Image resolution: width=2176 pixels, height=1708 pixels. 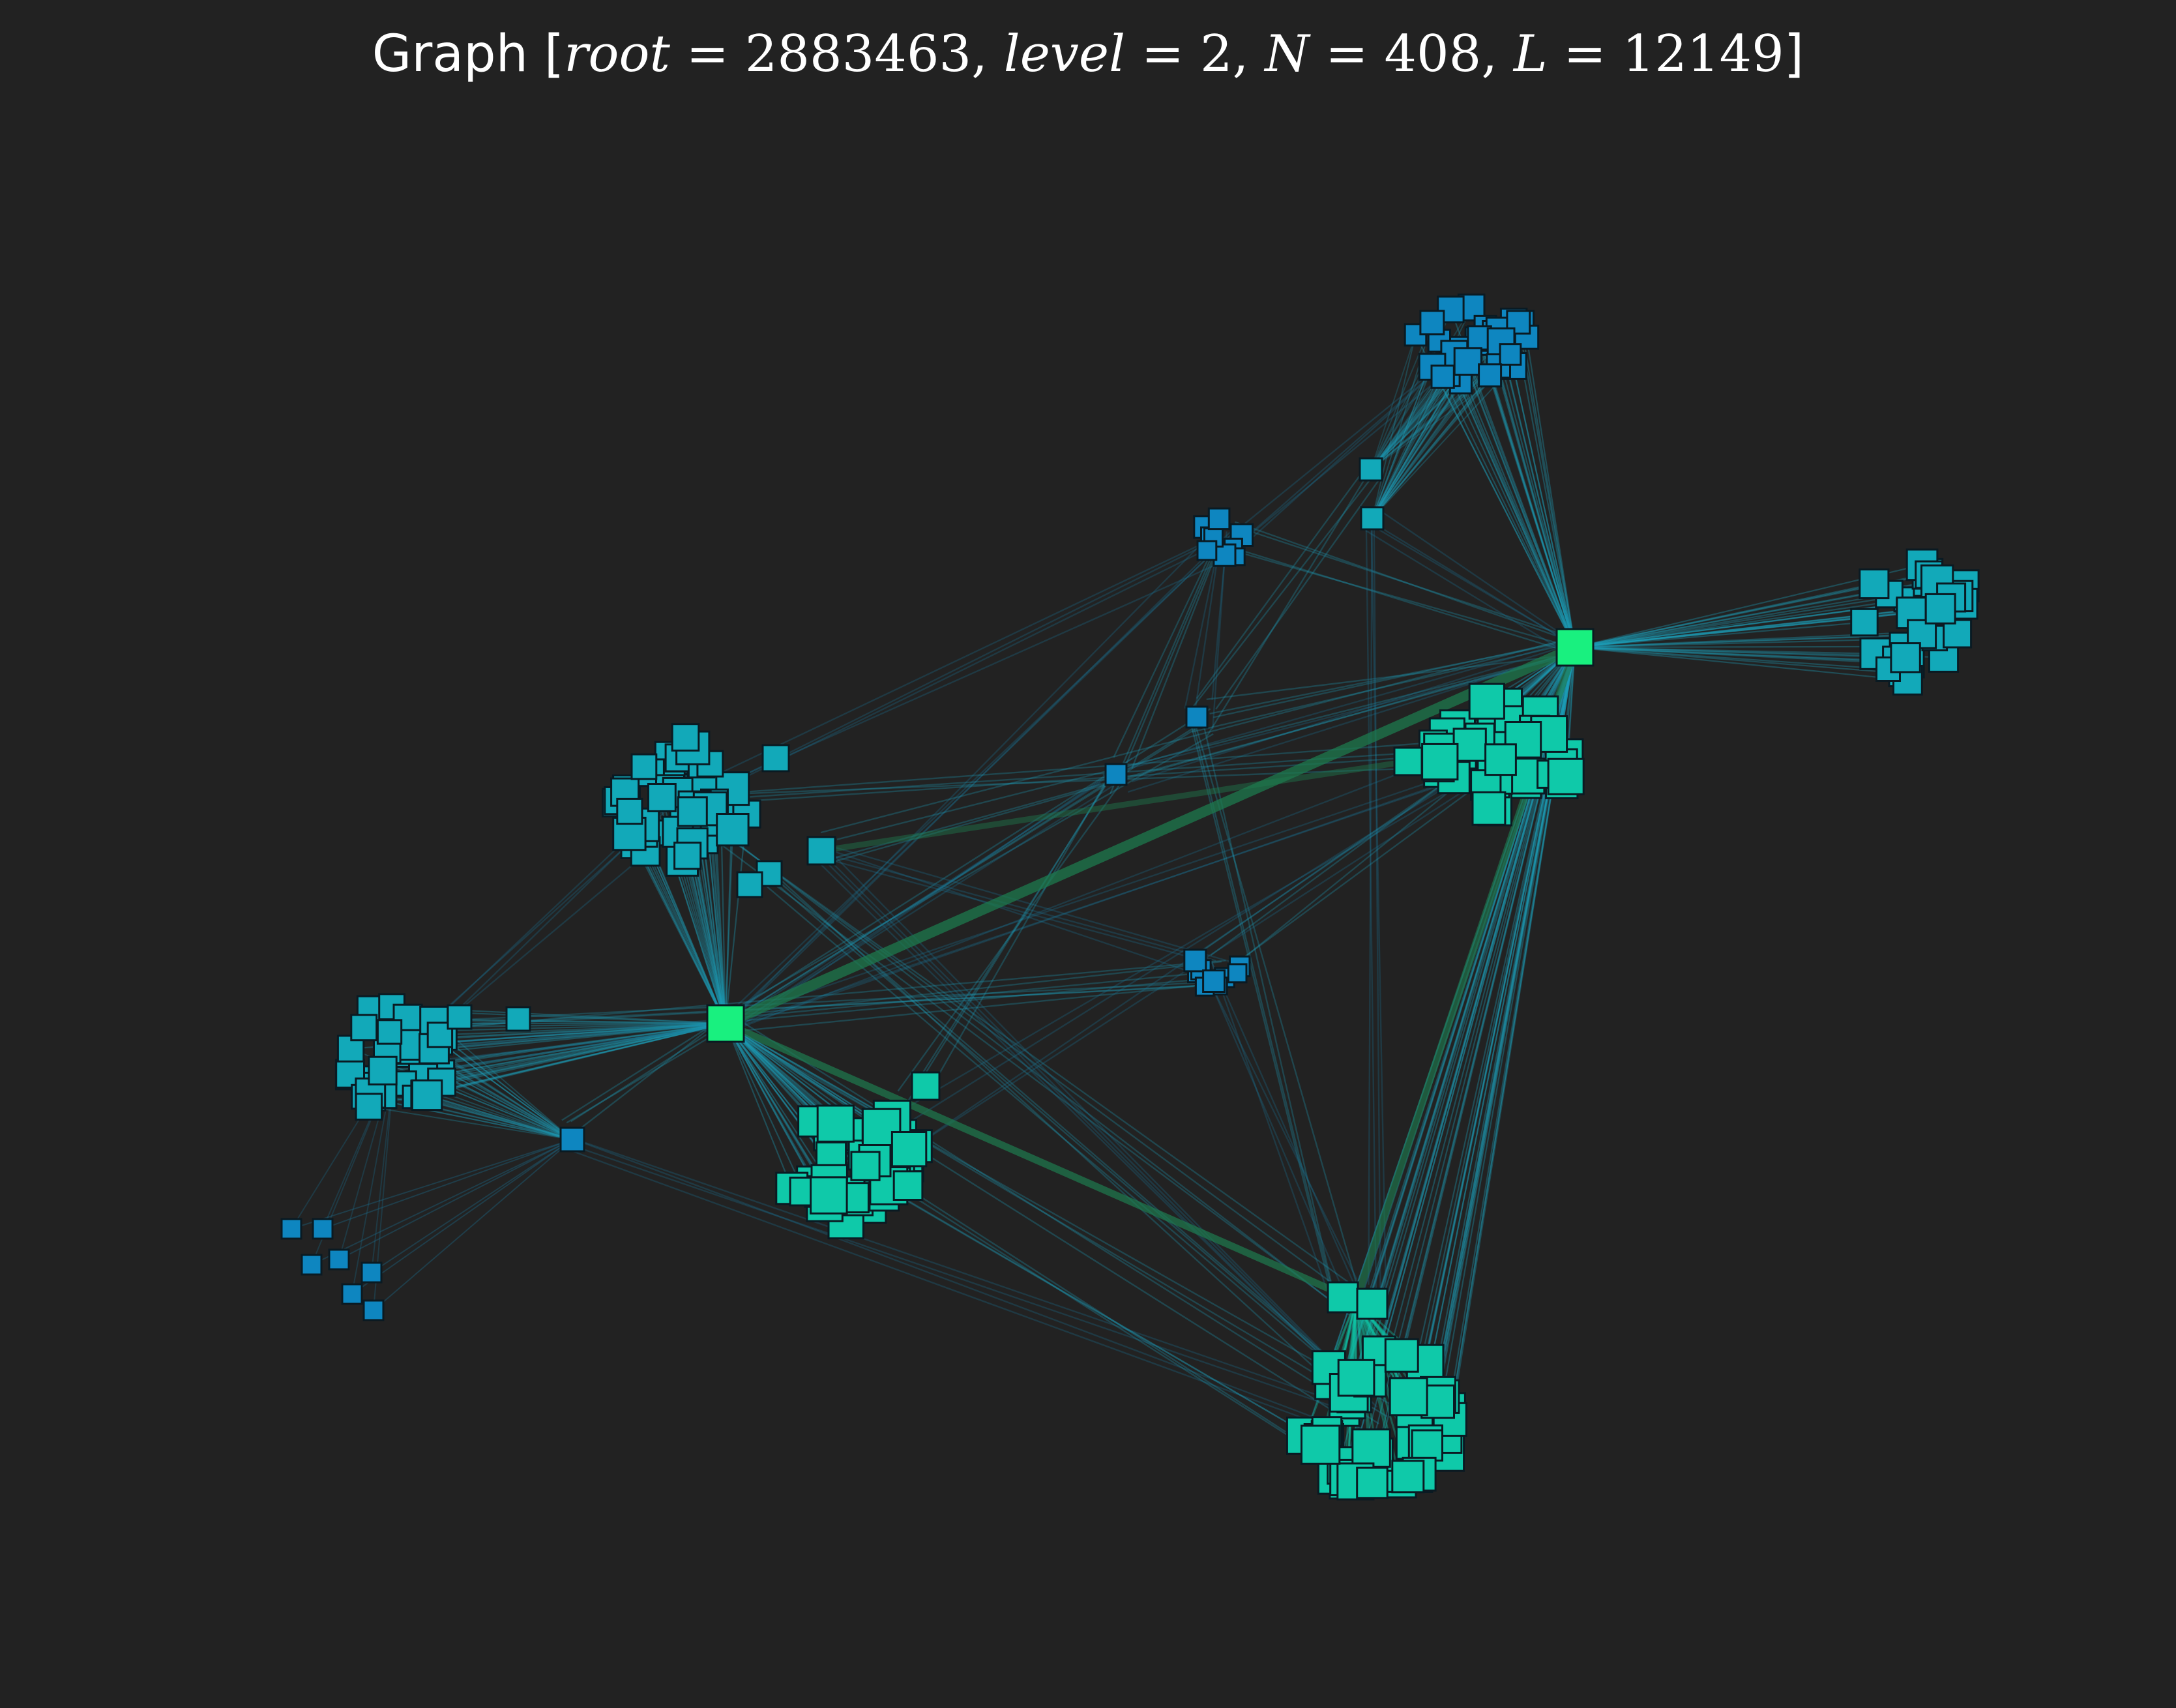 I want to click on title-sep-2: ,, so click(x=1248, y=54).